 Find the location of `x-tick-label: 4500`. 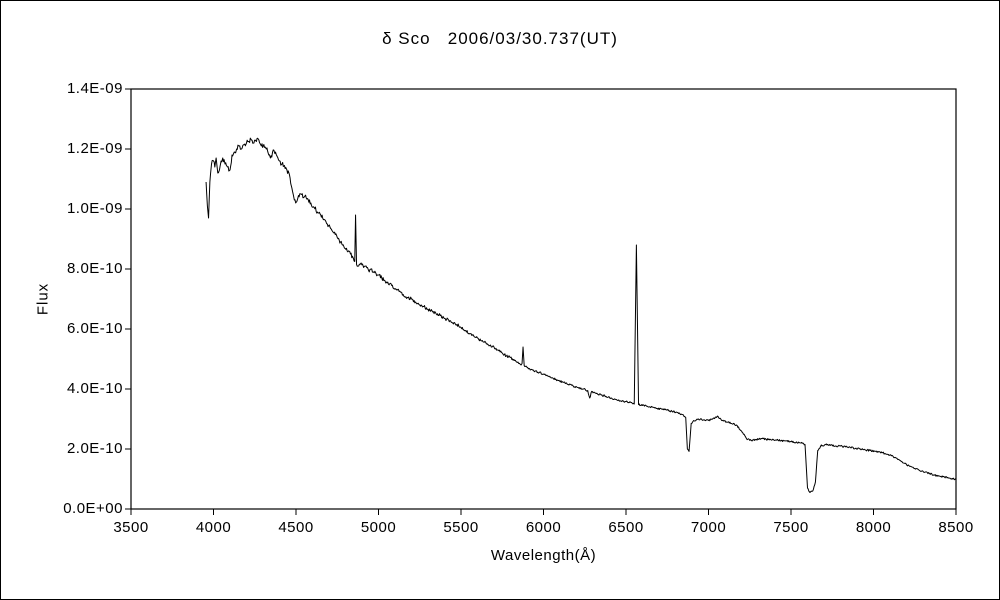

x-tick-label: 4500 is located at coordinates (296, 527).